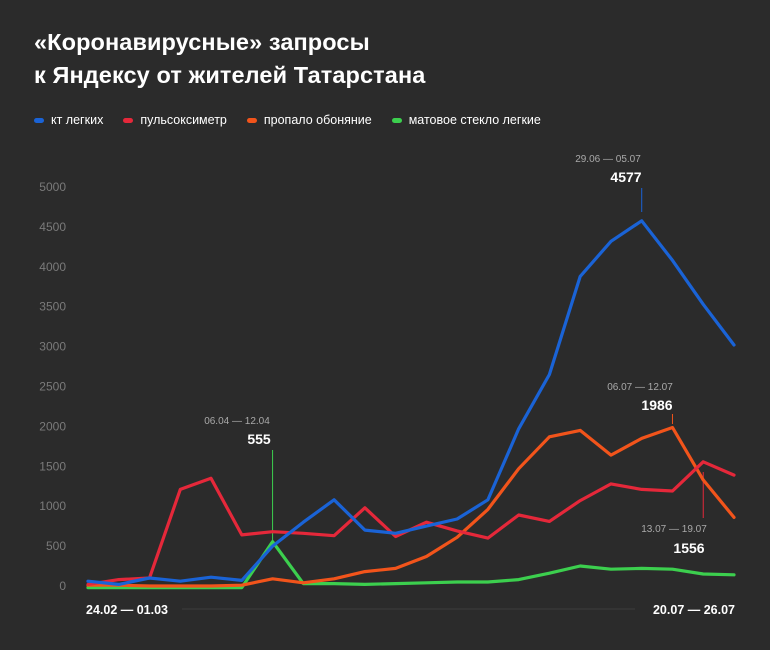  Describe the element at coordinates (608, 159) in the screenshot. I see `annotation-date: 29.06 — 05.07` at that location.